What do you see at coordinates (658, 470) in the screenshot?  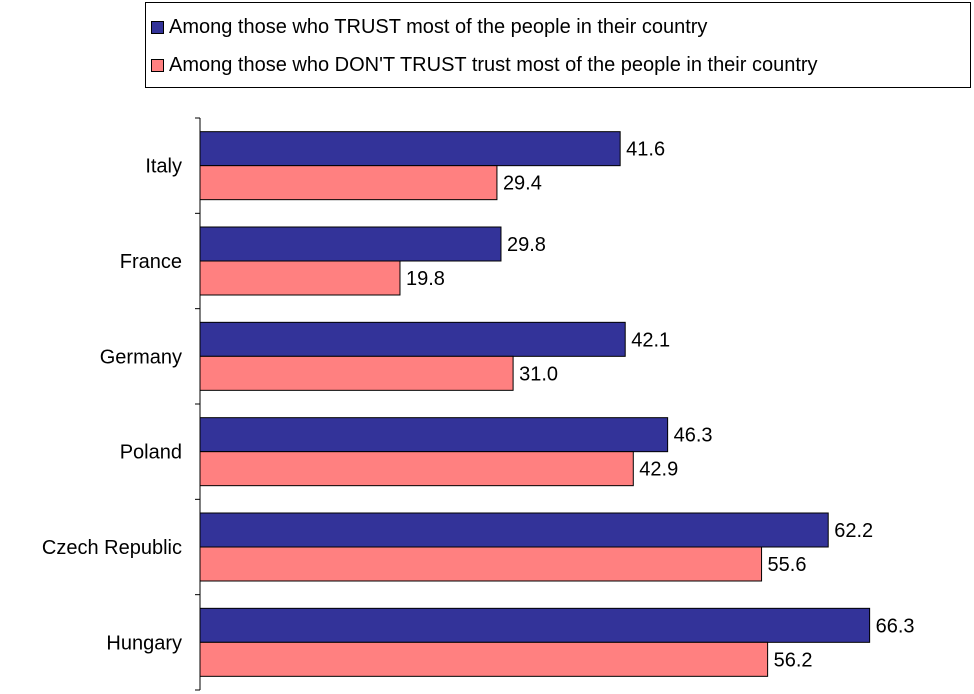 I see `data-label-poland-series-1: 42.9` at bounding box center [658, 470].